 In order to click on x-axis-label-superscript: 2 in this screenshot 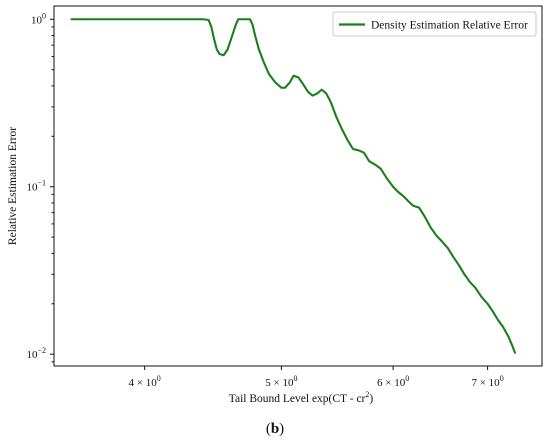, I will do `click(367, 394)`.